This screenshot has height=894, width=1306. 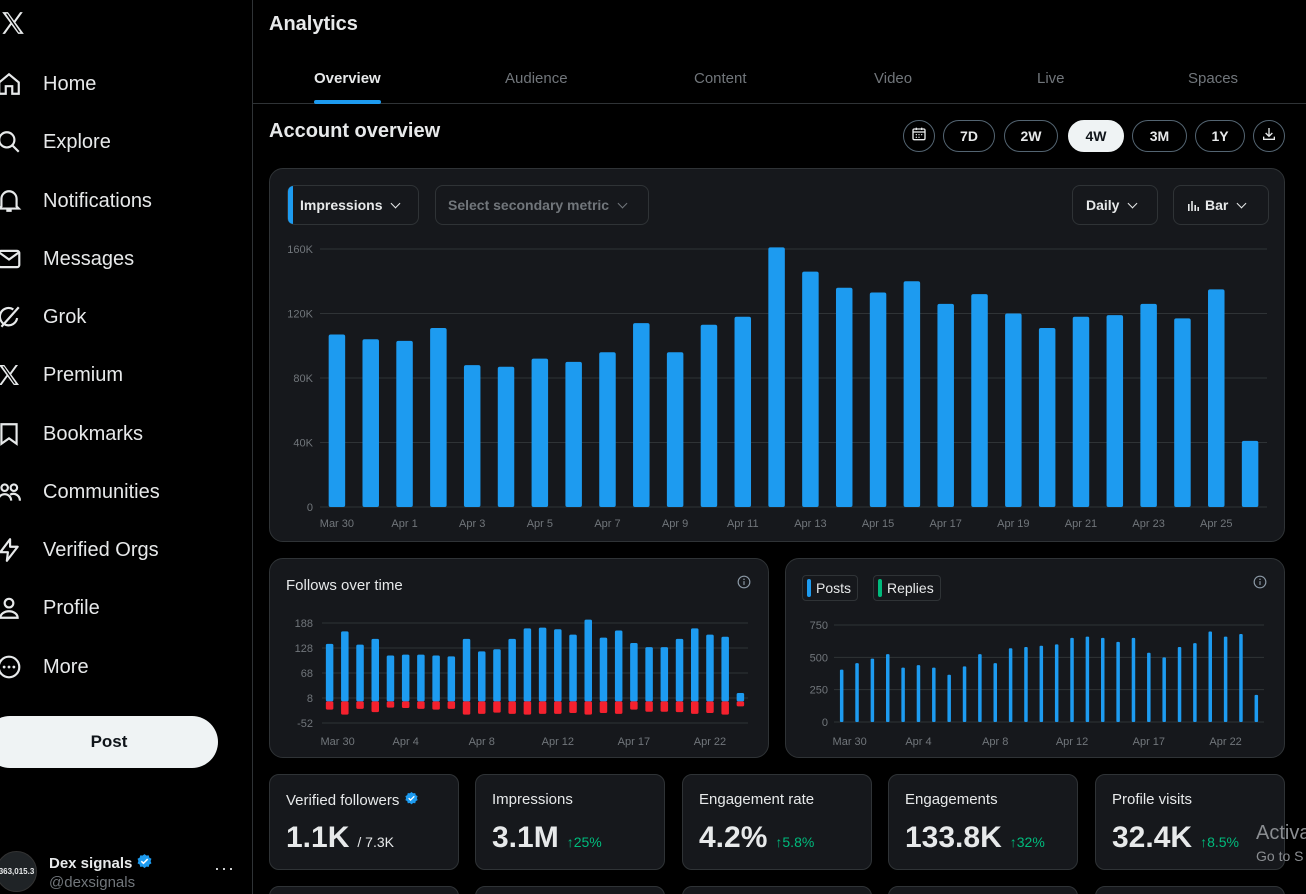 What do you see at coordinates (404, 524) in the screenshot?
I see `x-tick-label: Apr 1` at bounding box center [404, 524].